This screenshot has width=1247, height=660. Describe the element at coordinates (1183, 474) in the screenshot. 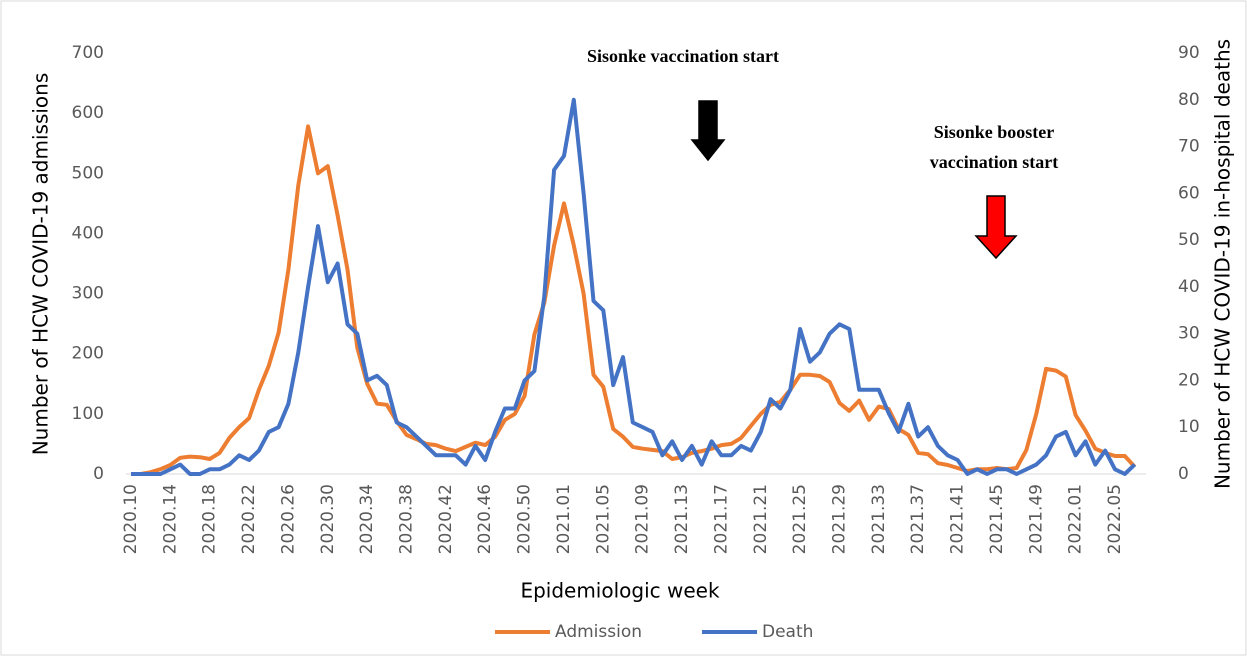

I see `y2-tick-label: 0` at that location.